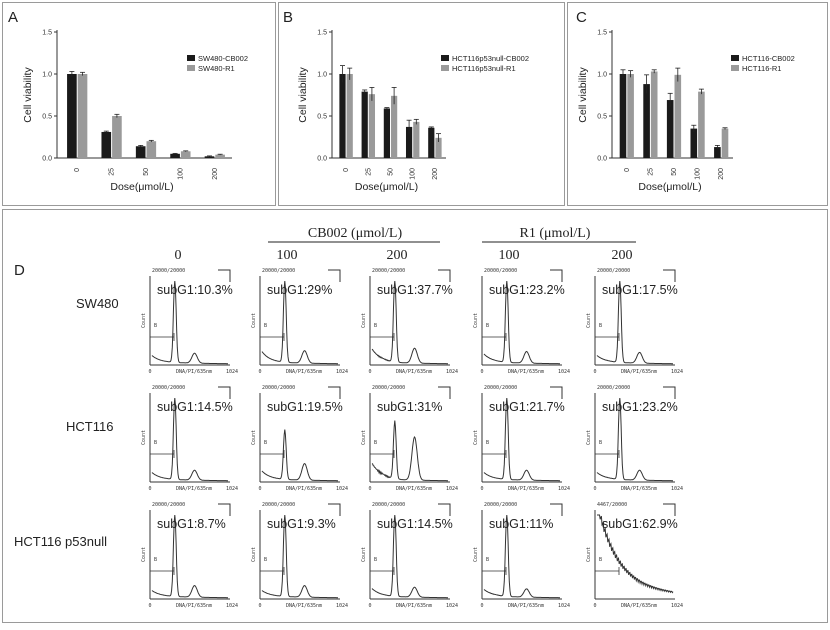  What do you see at coordinates (521, 524) in the screenshot?
I see `subg1-label-r2-c3: subG1:11%` at bounding box center [521, 524].